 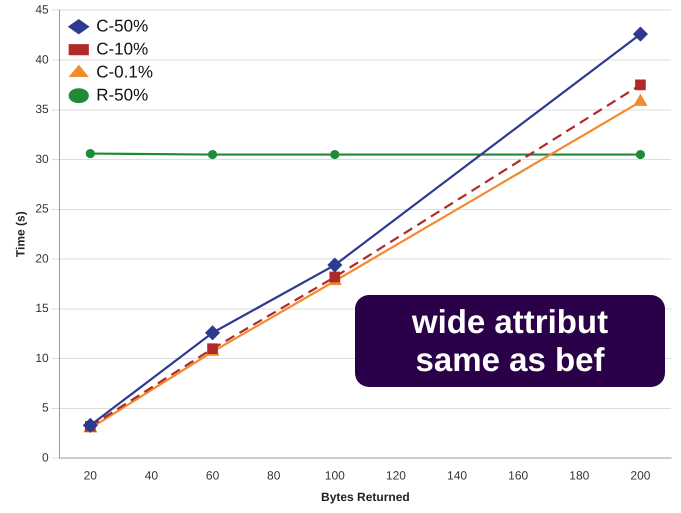 I want to click on legend-label: C-0.1%, so click(x=124, y=72).